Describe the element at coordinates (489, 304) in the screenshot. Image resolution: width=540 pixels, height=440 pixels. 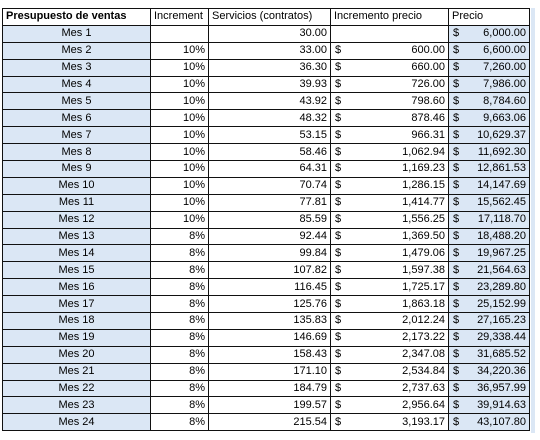
I see `price-cell: $25,152.99` at that location.